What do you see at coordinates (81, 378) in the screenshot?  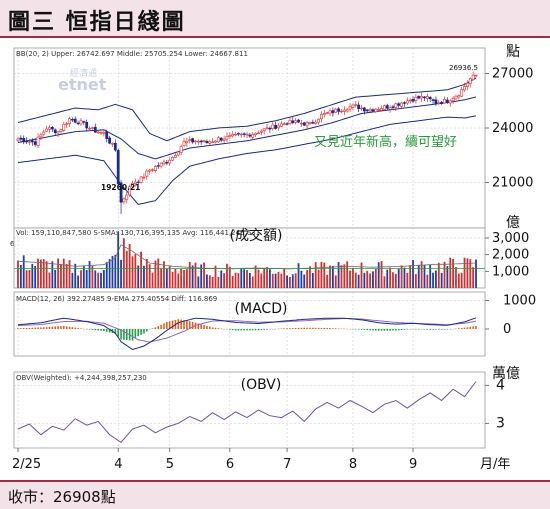 I see `obv-info: OBV(Weighted): +4,244,398,257,230` at bounding box center [81, 378].